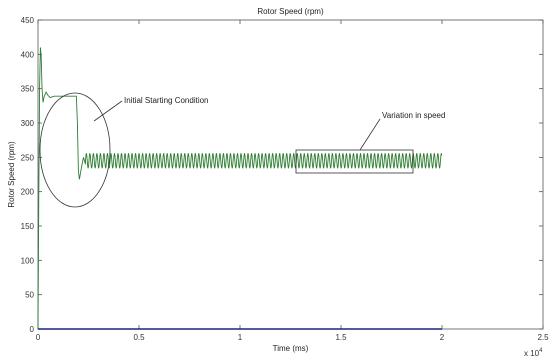 This screenshot has width=550, height=360. I want to click on y-tick-label: 450, so click(28, 20).